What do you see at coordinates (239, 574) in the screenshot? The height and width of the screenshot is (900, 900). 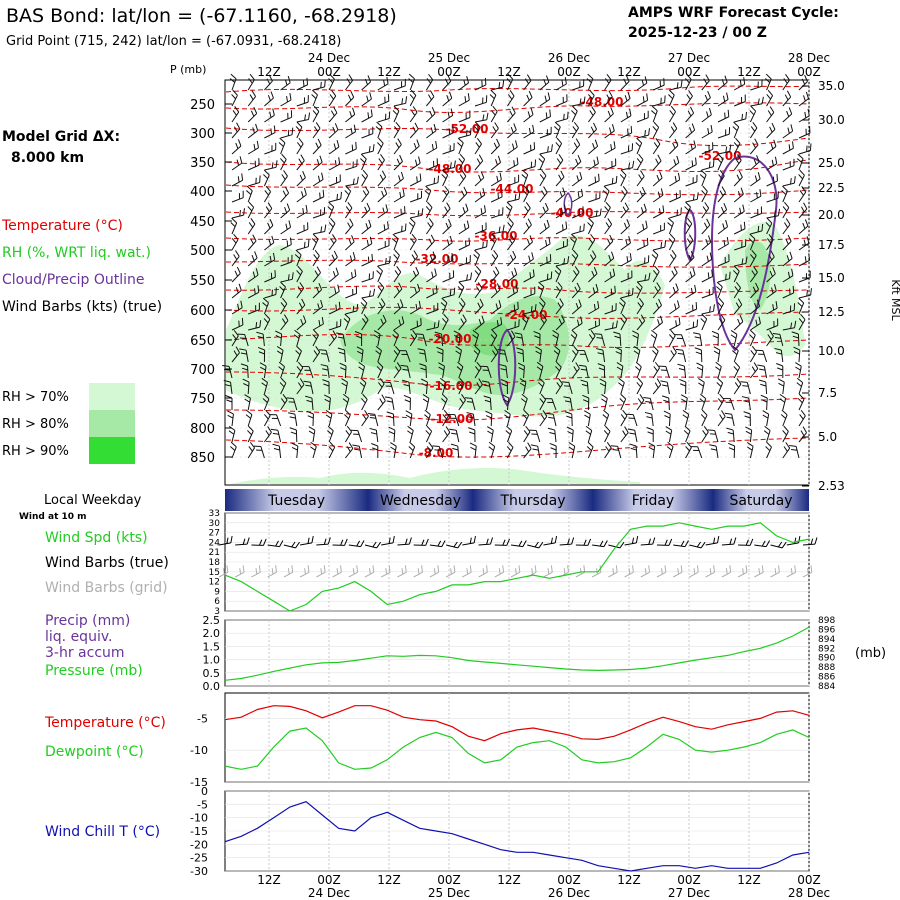 I see `wind-barb-grid-staff` at bounding box center [239, 574].